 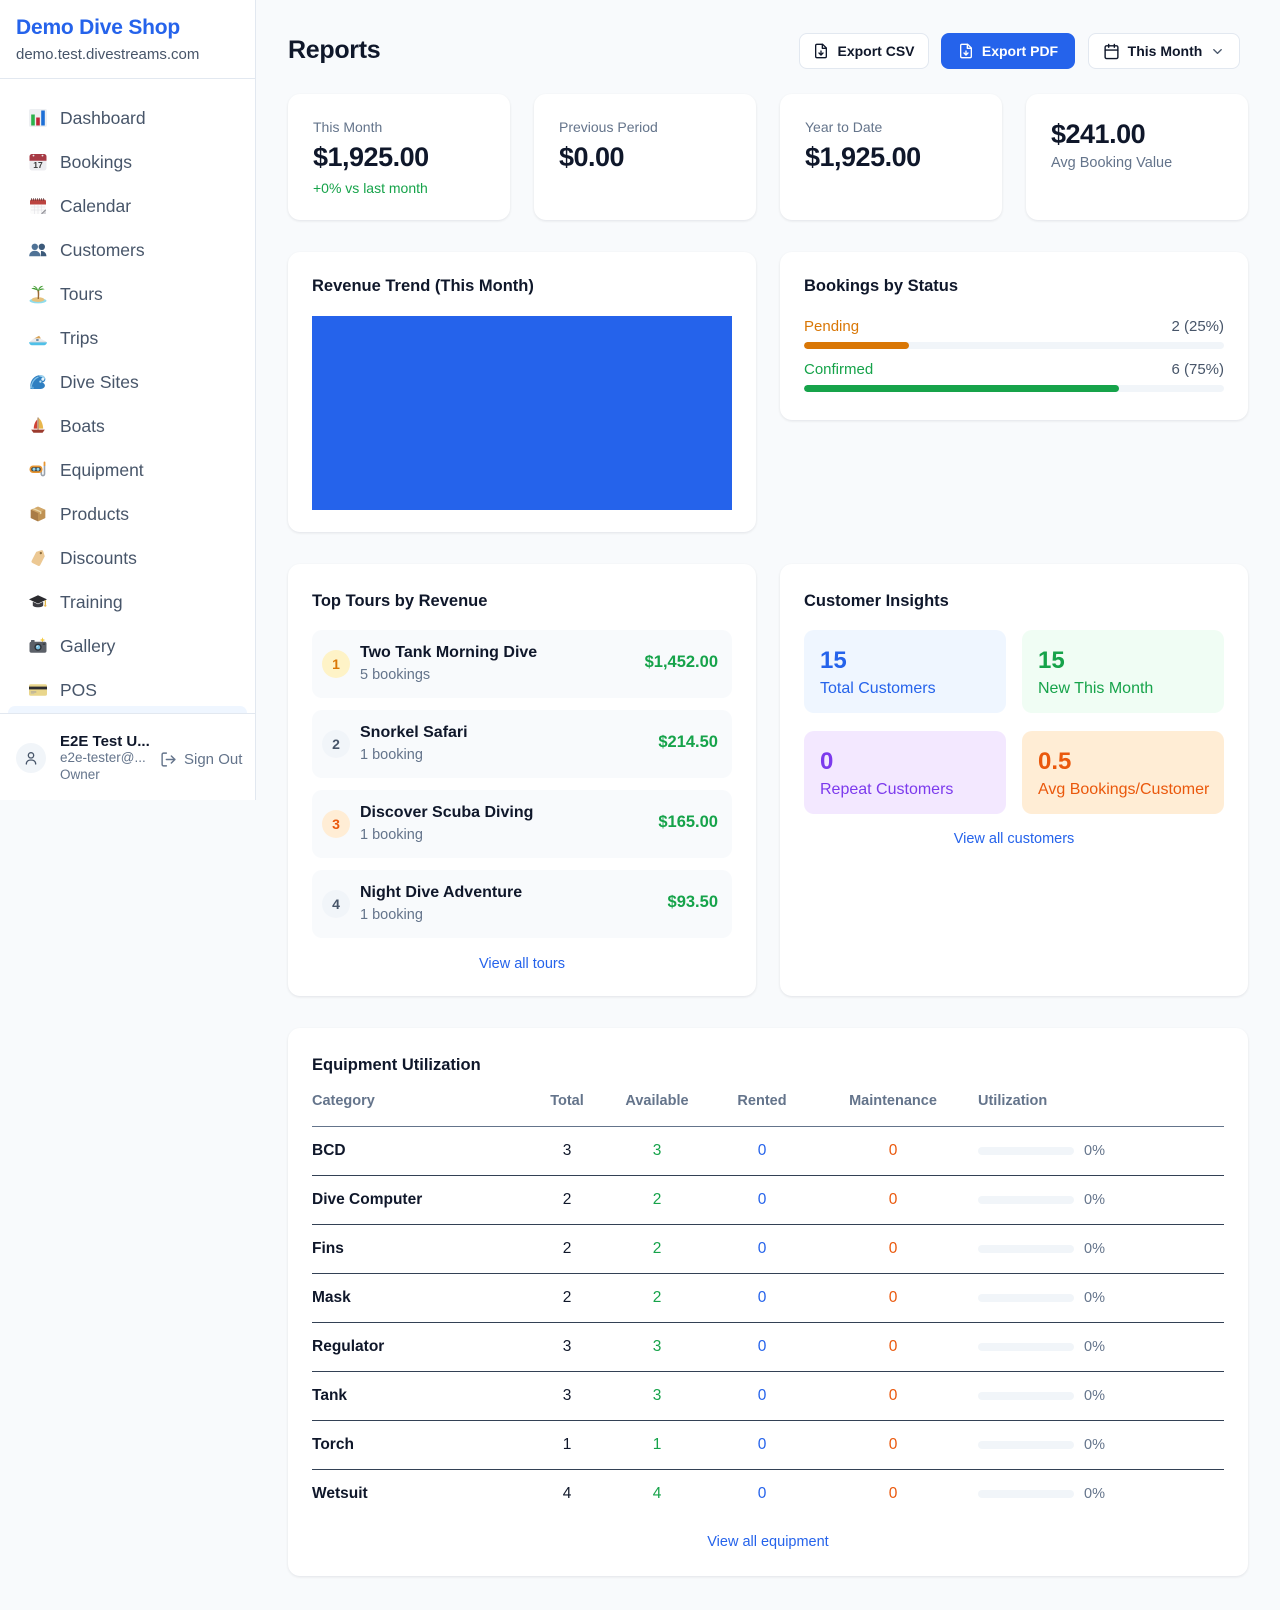 I want to click on svg-text: 17, so click(x=38, y=165).